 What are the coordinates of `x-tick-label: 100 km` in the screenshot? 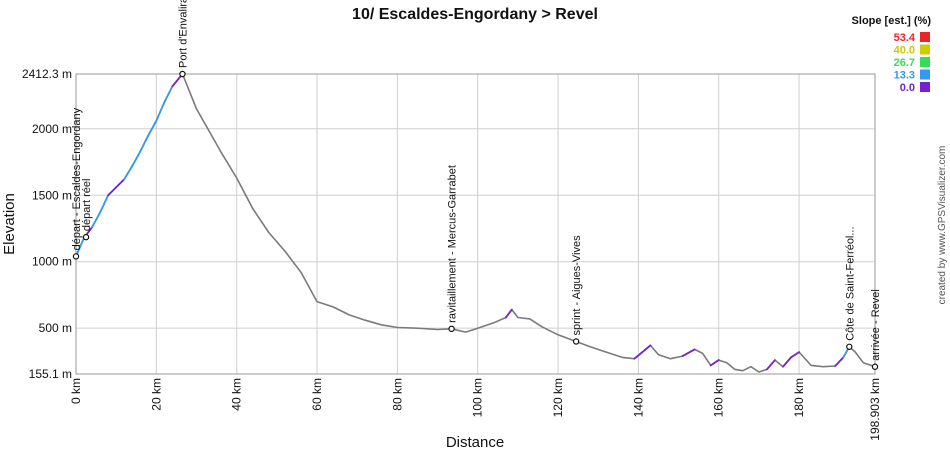 It's located at (478, 397).